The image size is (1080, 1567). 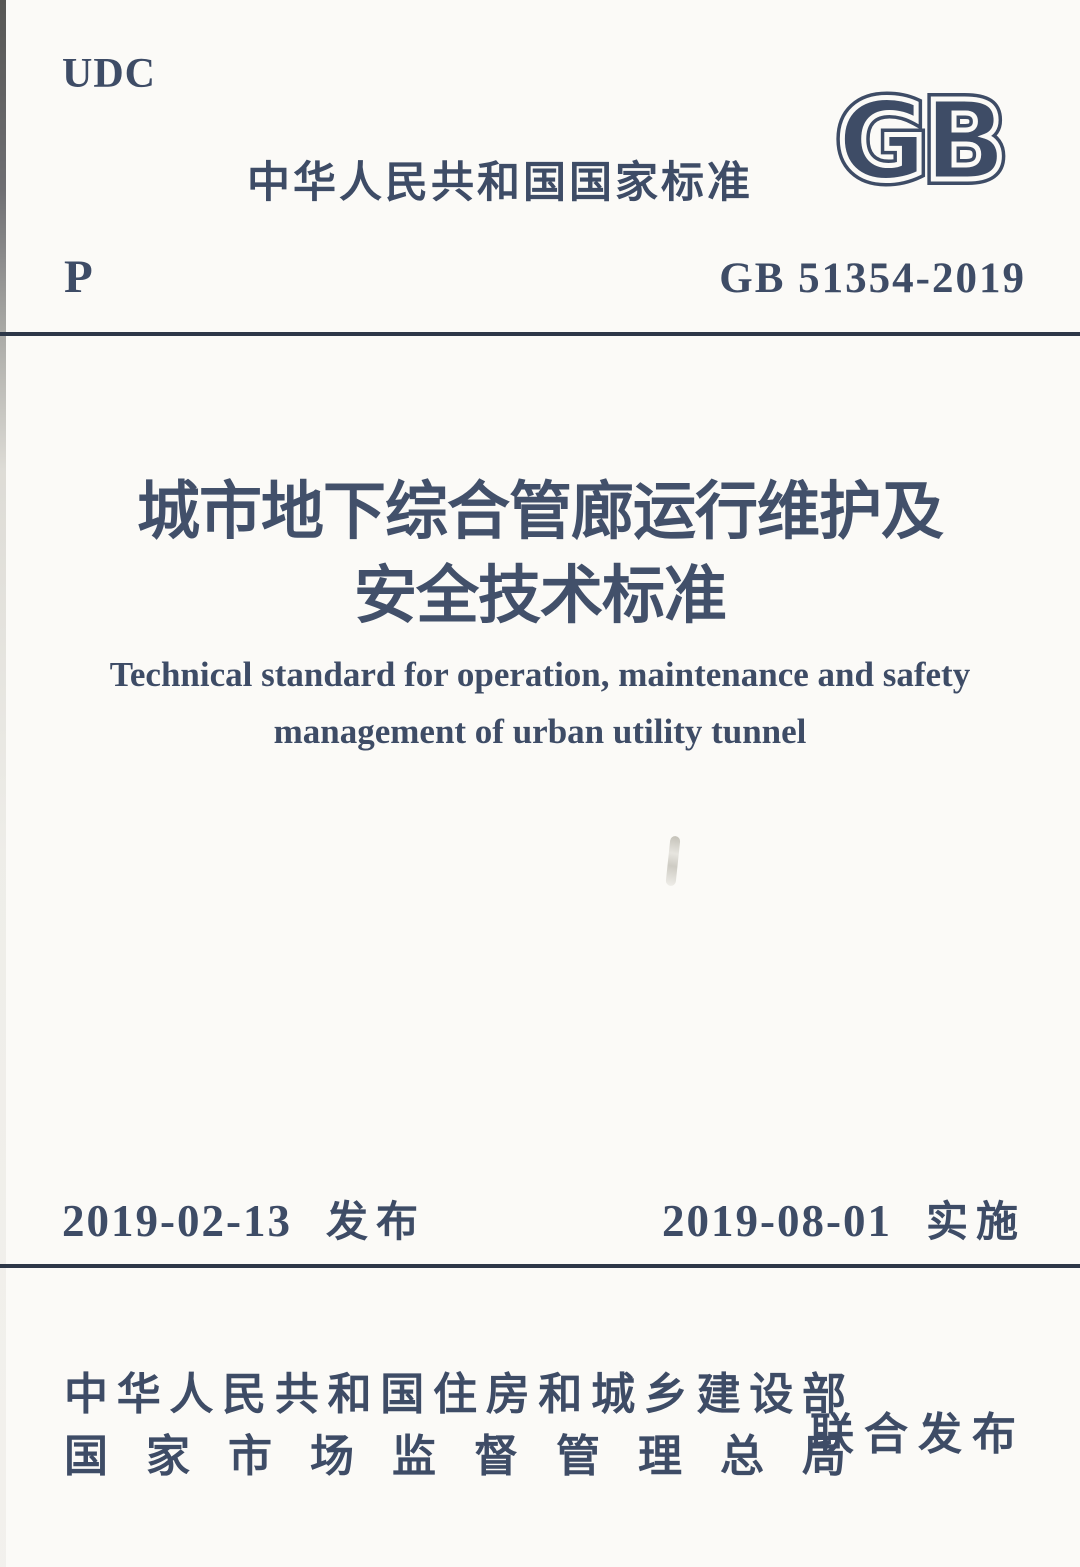 I want to click on horizontal-rule-top, so click(x=540, y=334).